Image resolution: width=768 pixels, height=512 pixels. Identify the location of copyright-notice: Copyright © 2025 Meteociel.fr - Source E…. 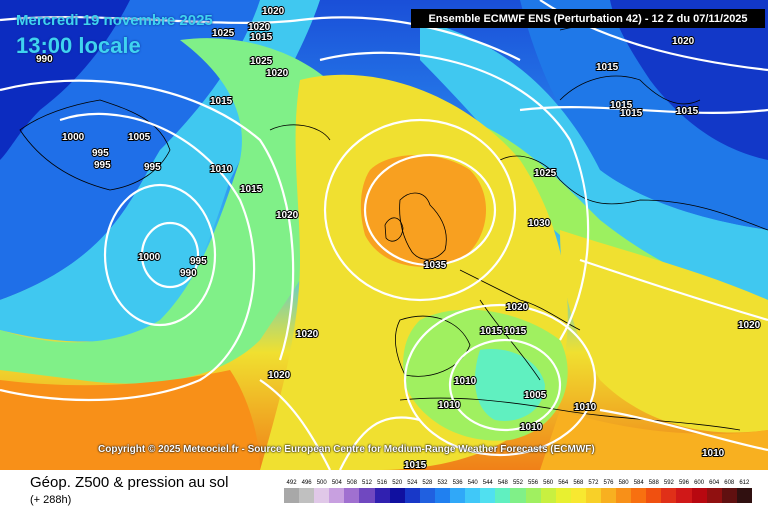
(346, 449).